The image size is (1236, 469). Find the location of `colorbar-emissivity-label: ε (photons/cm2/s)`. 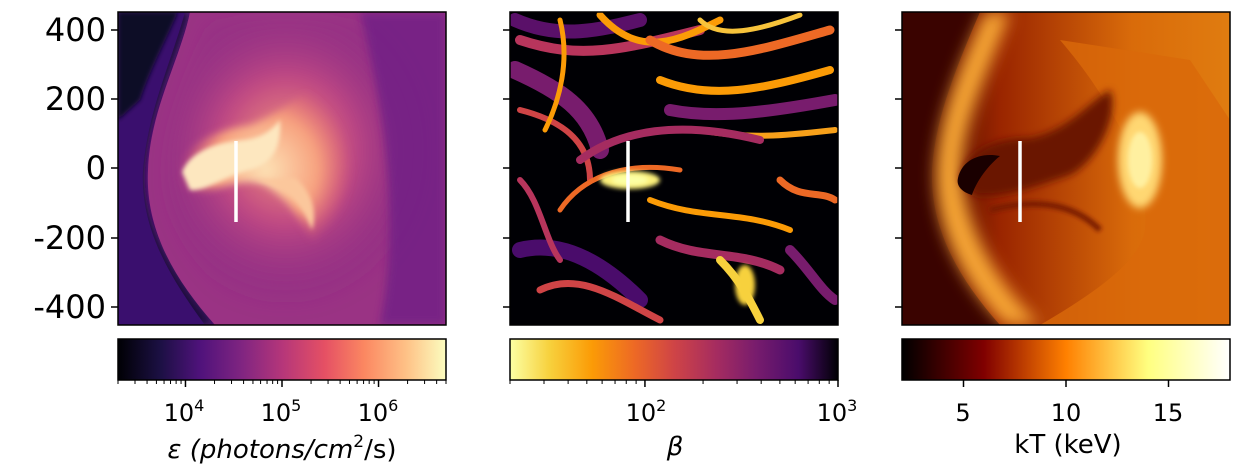

colorbar-emissivity-label: ε (photons/cm2/s) is located at coordinates (281, 448).